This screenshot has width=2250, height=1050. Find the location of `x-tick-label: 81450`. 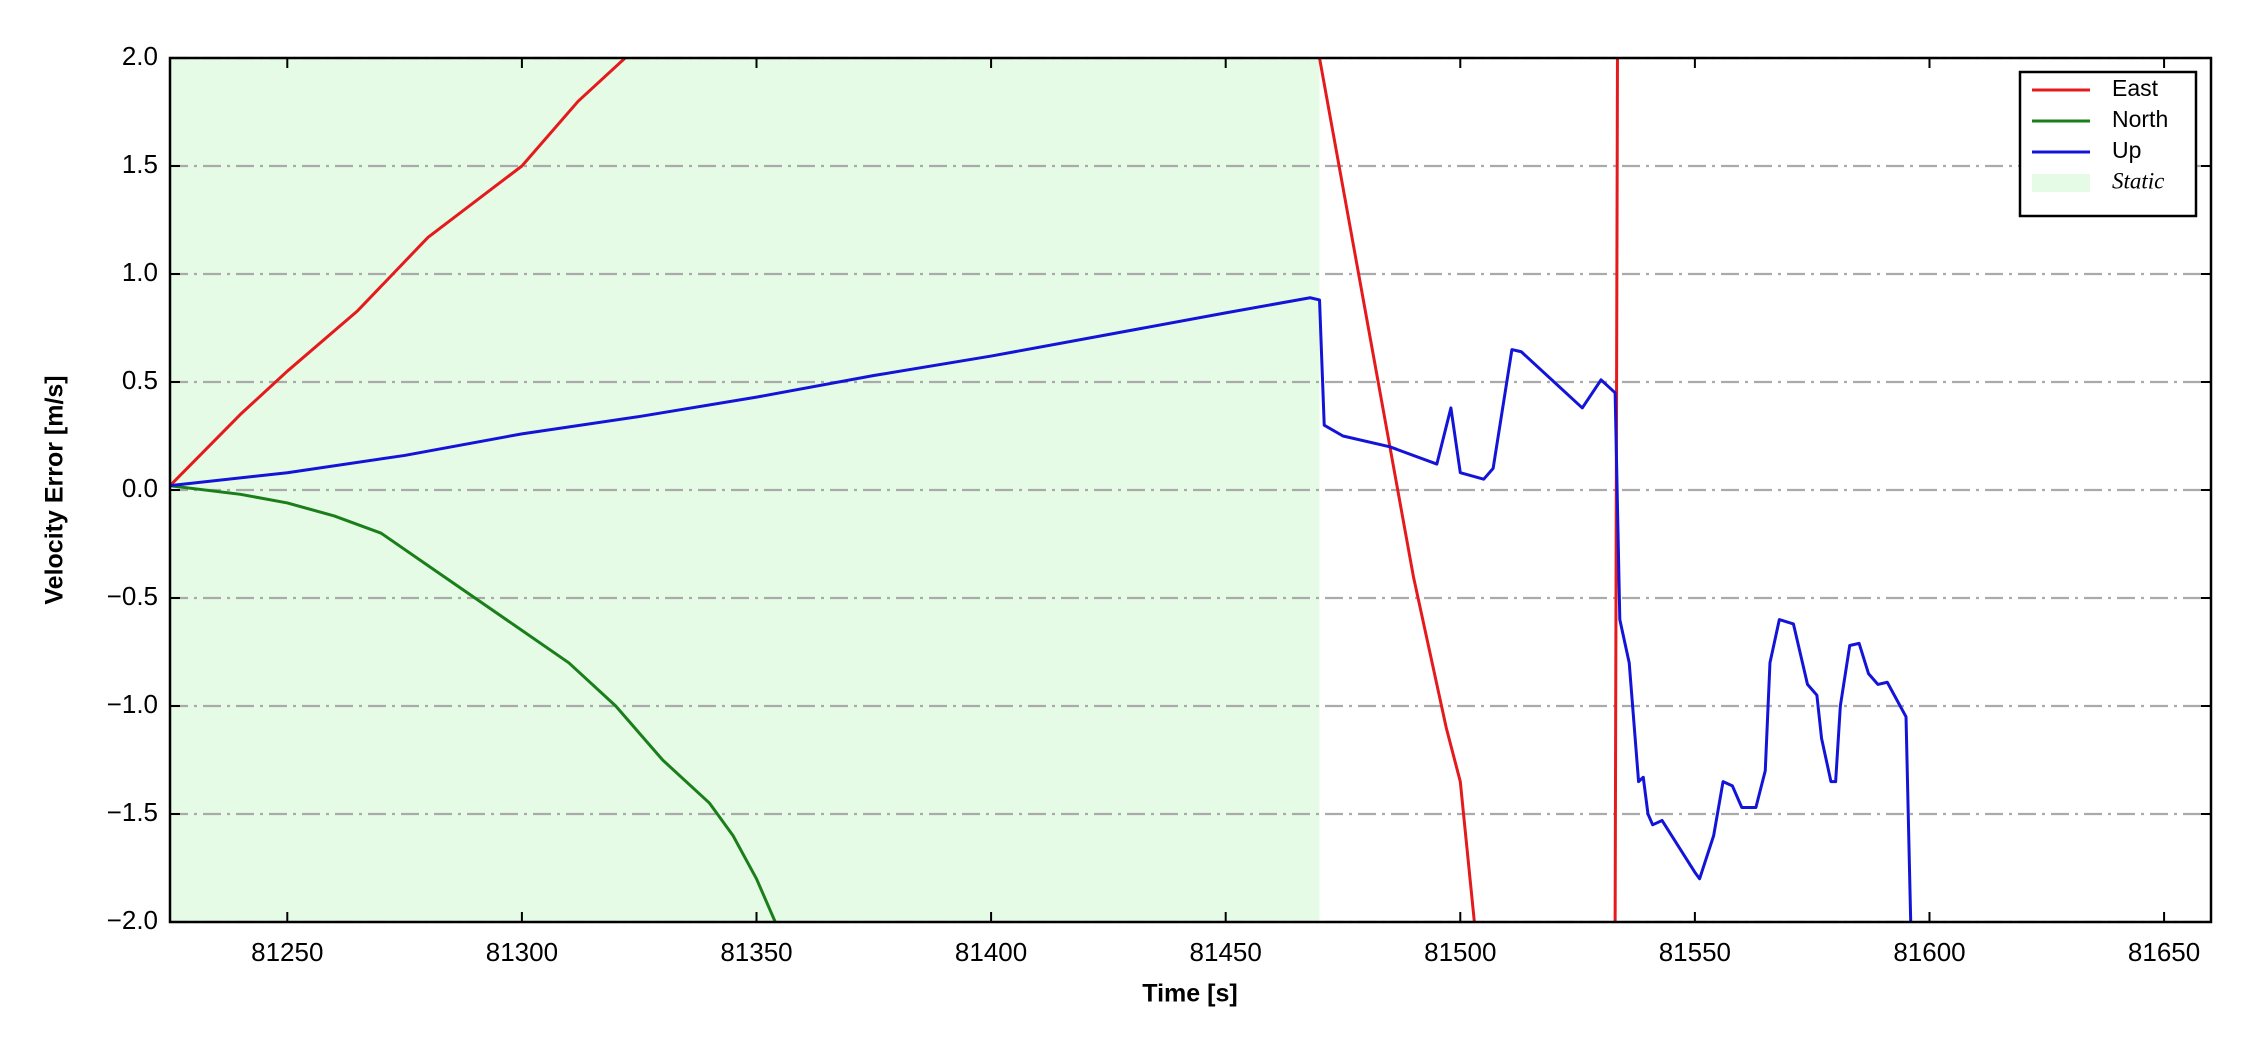

x-tick-label: 81450 is located at coordinates (1226, 952).